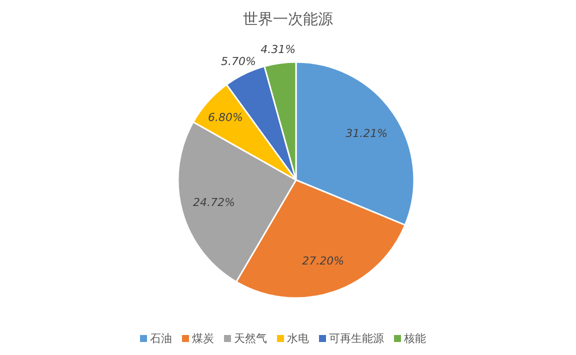 Image resolution: width=576 pixels, height=355 pixels. Describe the element at coordinates (203, 338) in the screenshot. I see `legend-label: 煤炭` at that location.